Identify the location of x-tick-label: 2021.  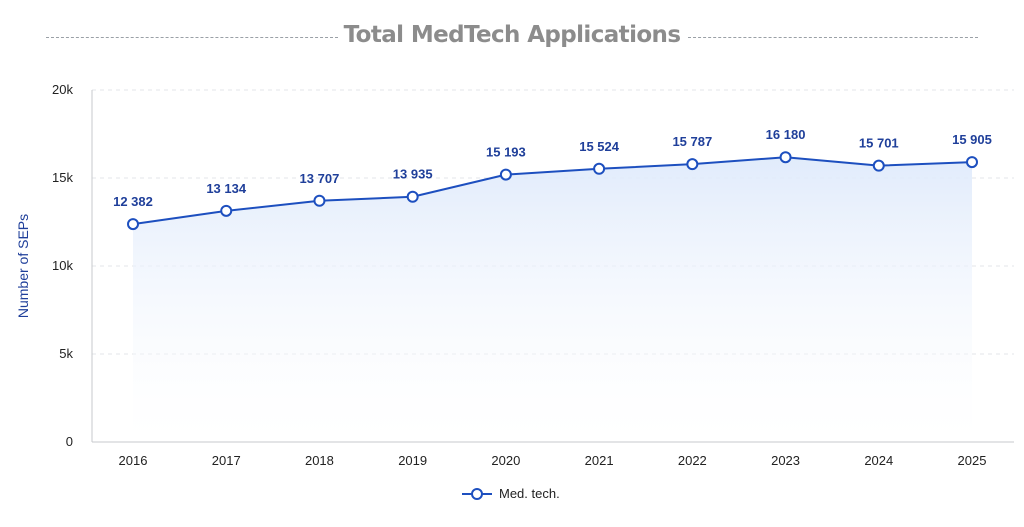
(599, 460).